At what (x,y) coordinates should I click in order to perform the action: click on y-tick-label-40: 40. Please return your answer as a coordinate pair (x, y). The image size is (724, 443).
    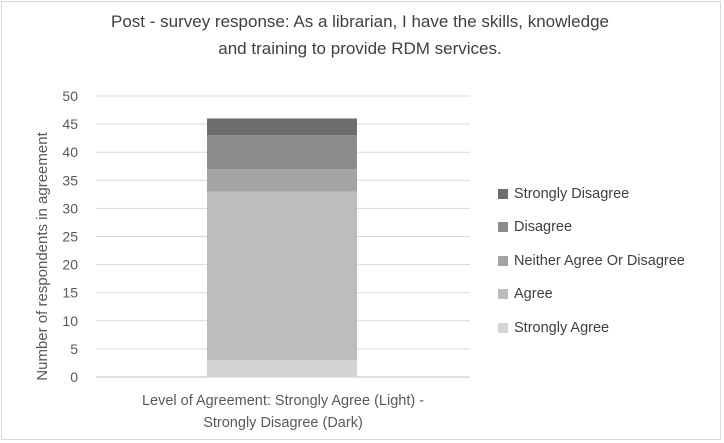
    Looking at the image, I should click on (70, 152).